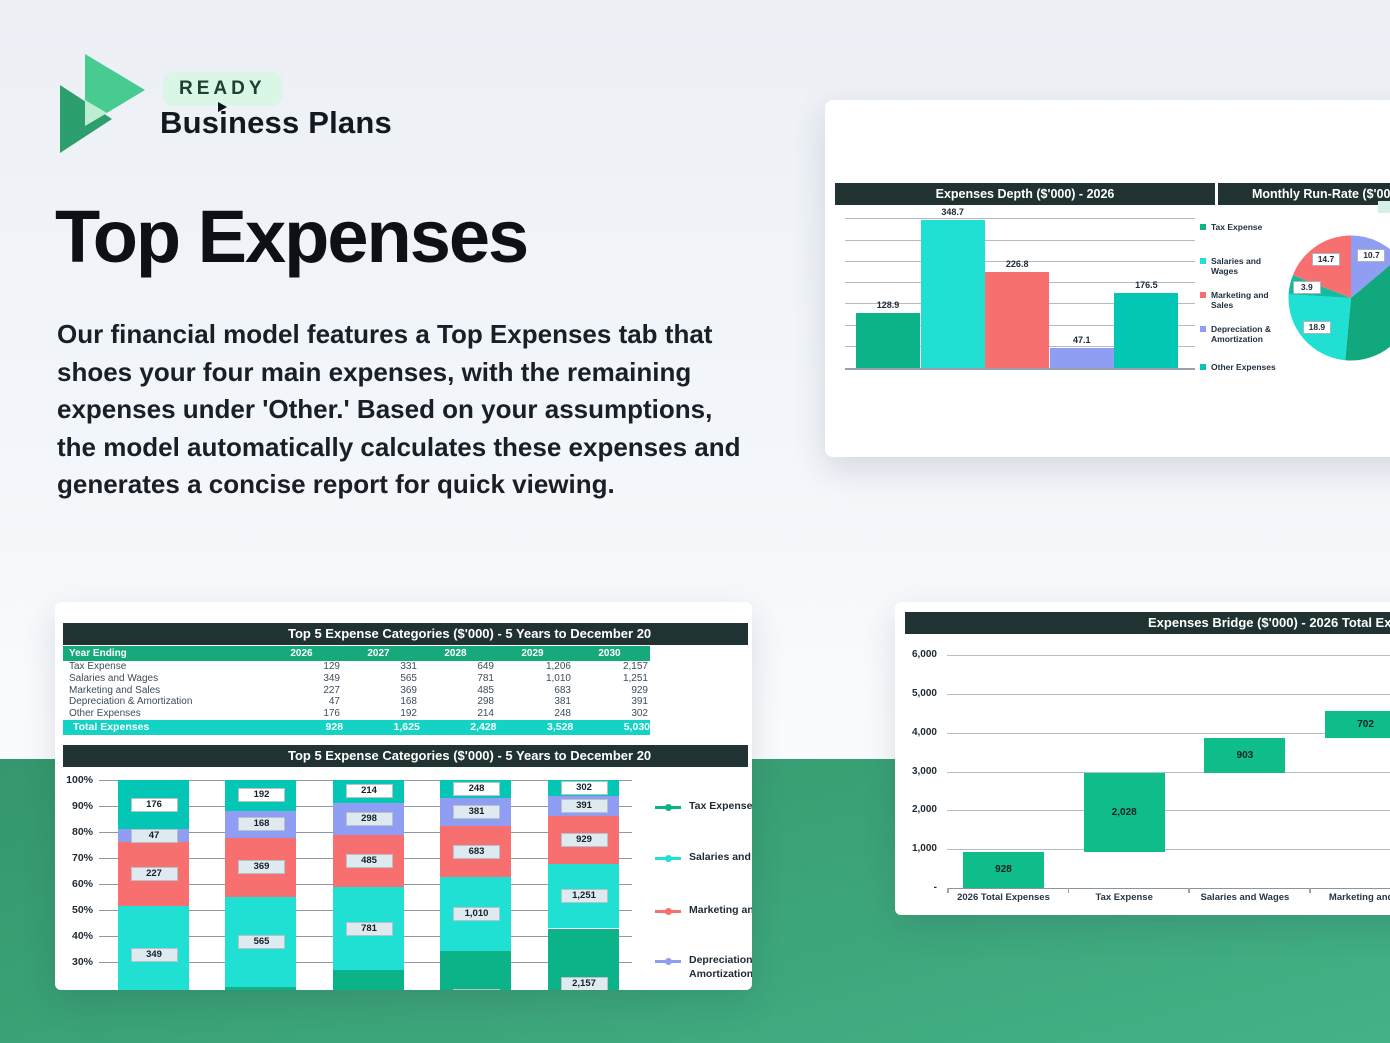  What do you see at coordinates (635, 678) in the screenshot?
I see `table-cell: 1,251` at bounding box center [635, 678].